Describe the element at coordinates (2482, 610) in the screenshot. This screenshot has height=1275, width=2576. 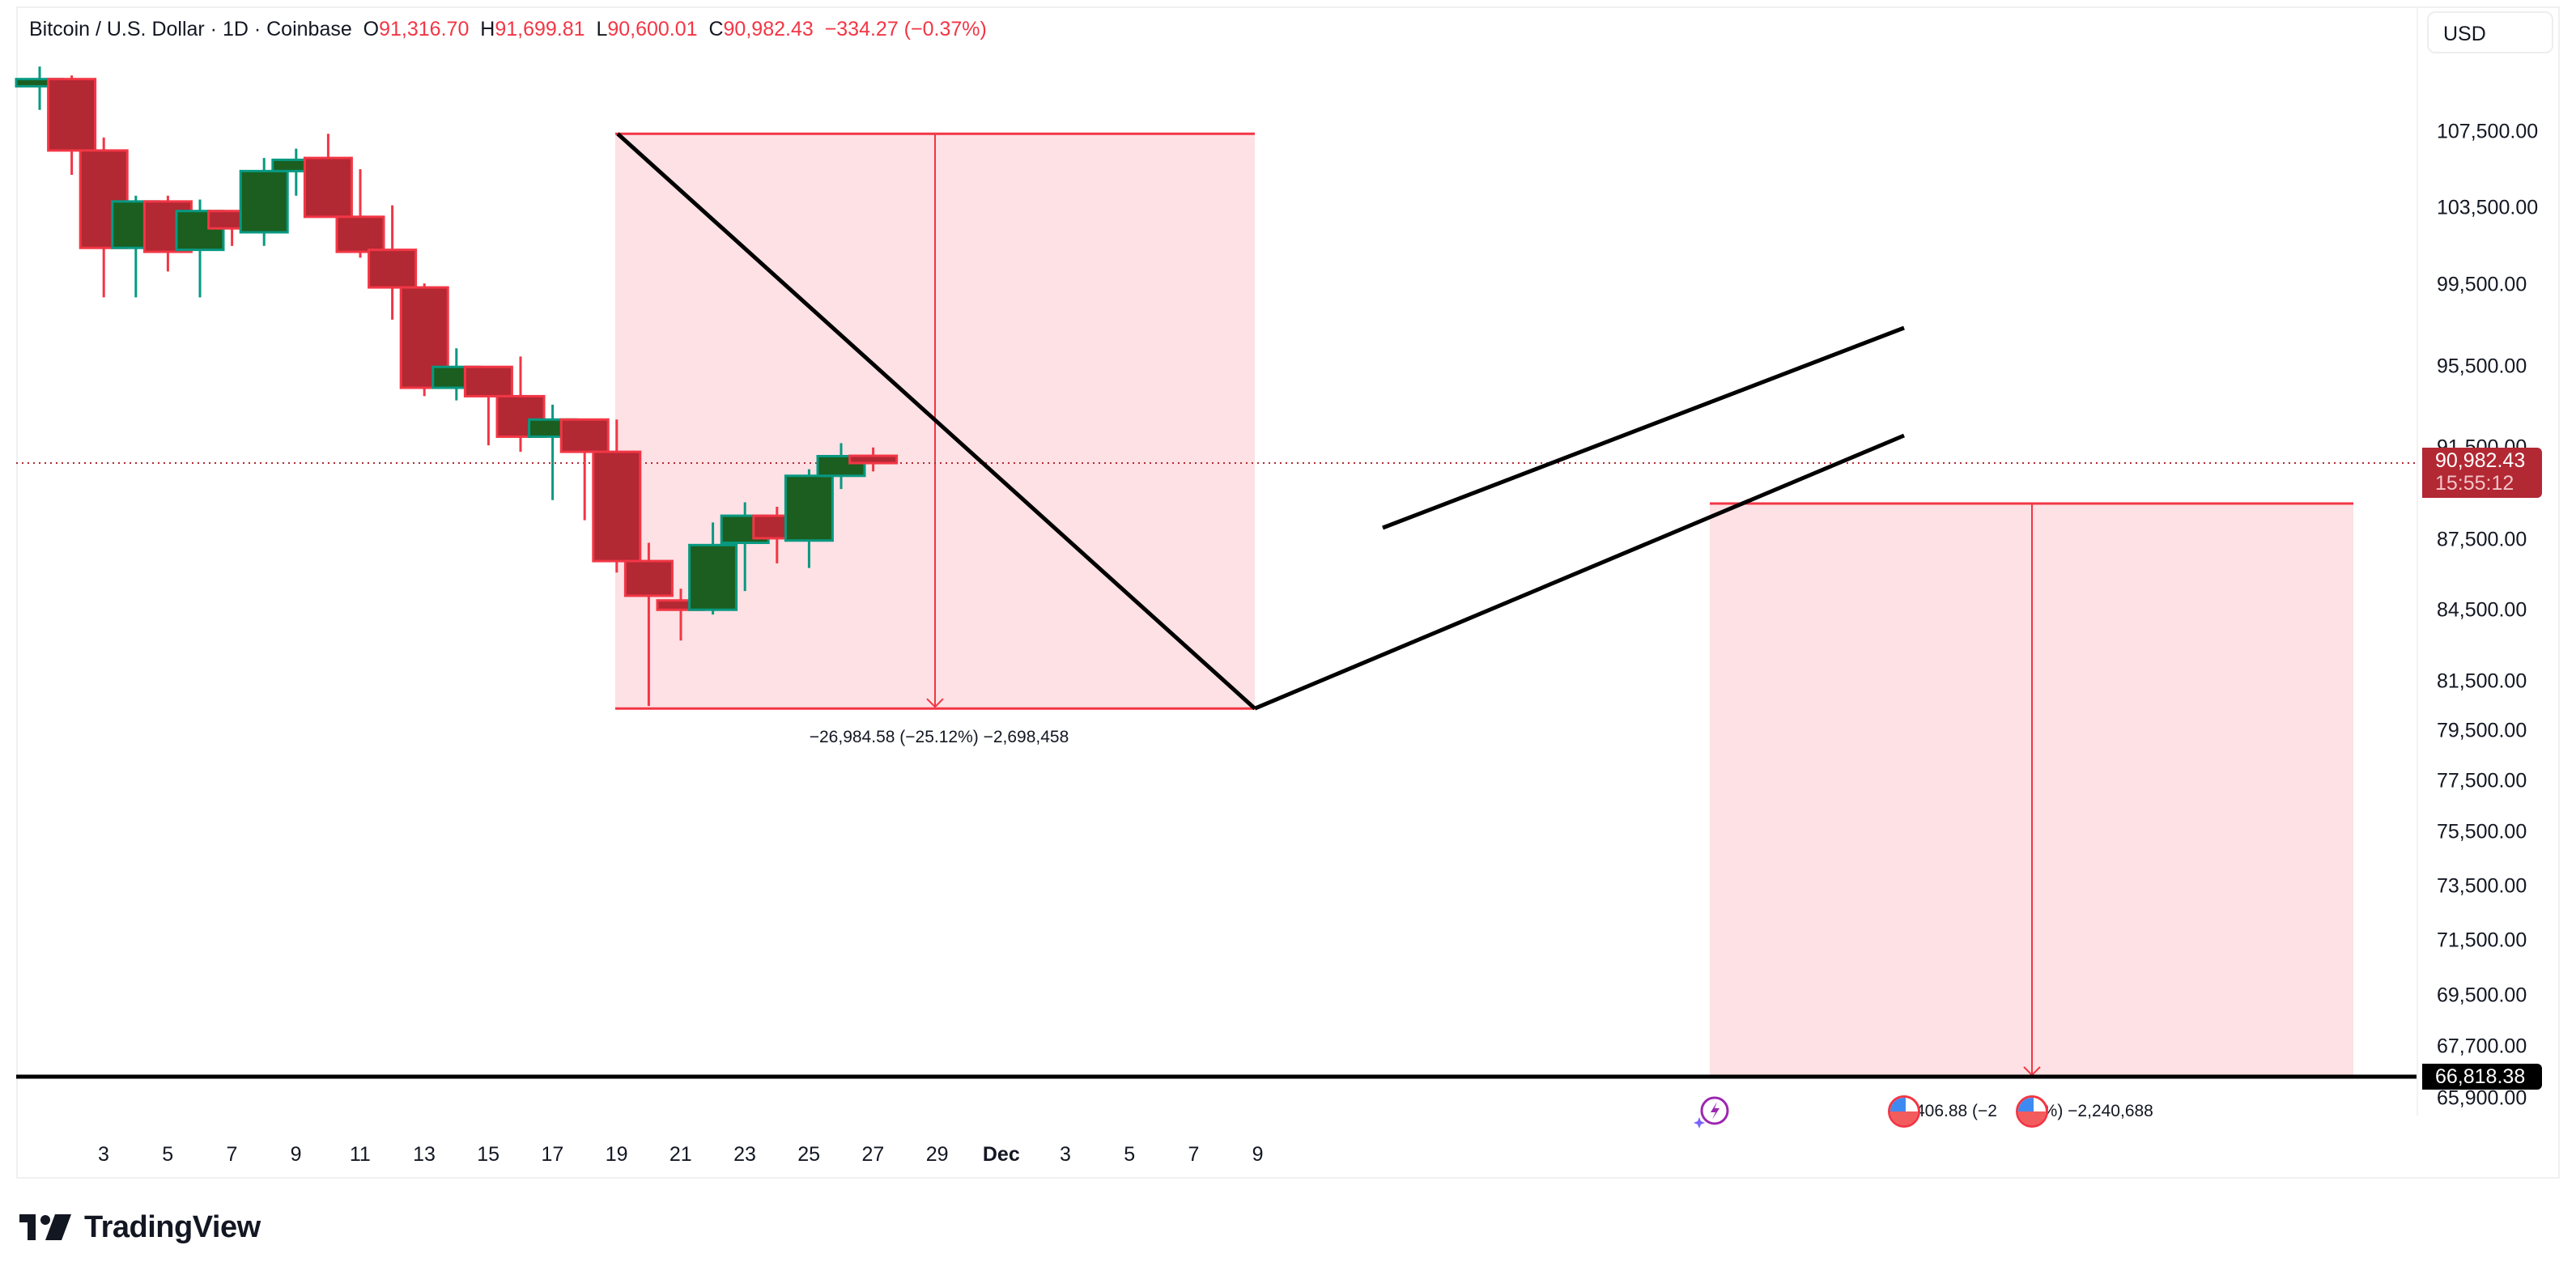
I see `price-axis-label: 84,500.00` at that location.